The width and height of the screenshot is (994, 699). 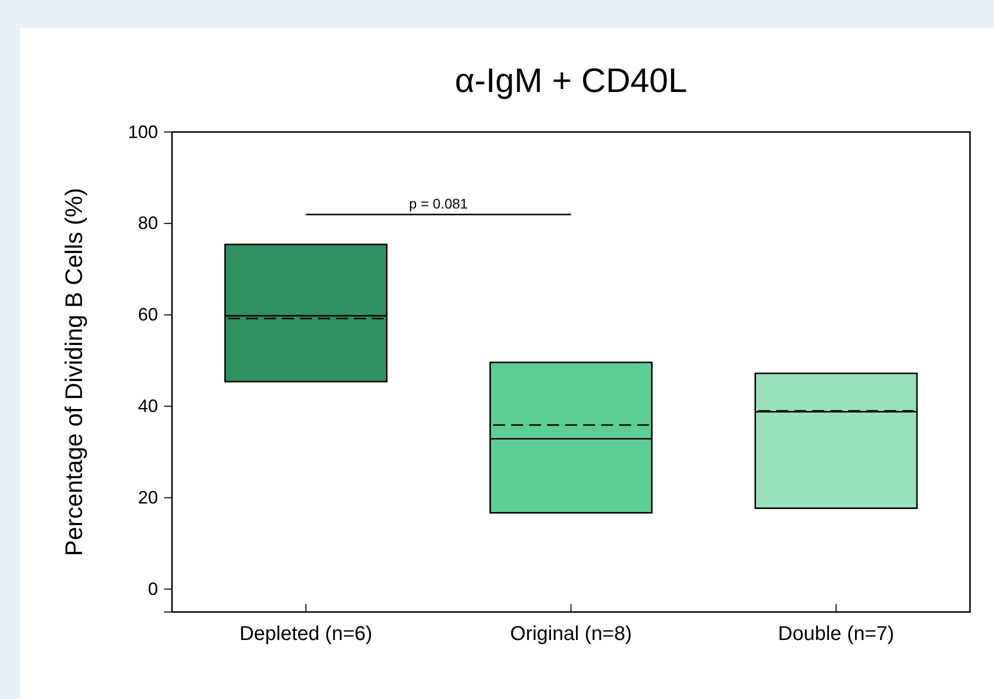 What do you see at coordinates (148, 223) in the screenshot?
I see `y-tick-label: 80` at bounding box center [148, 223].